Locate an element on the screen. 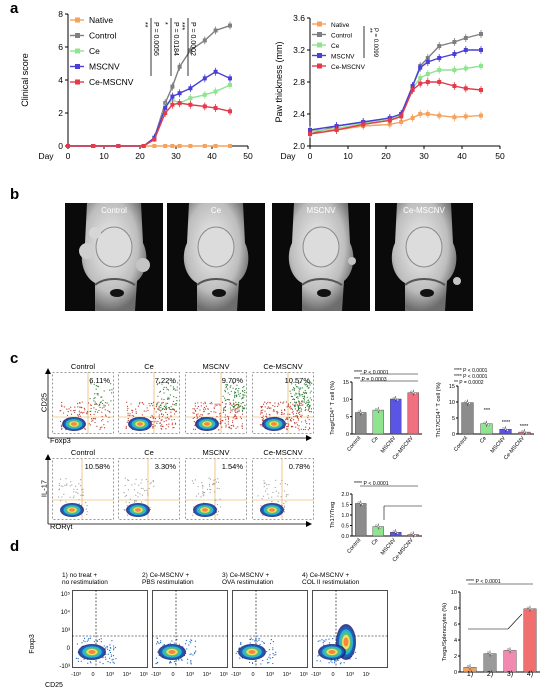  facs-condition-title: 1) no treat + no restimulation is located at coordinates (85, 579).